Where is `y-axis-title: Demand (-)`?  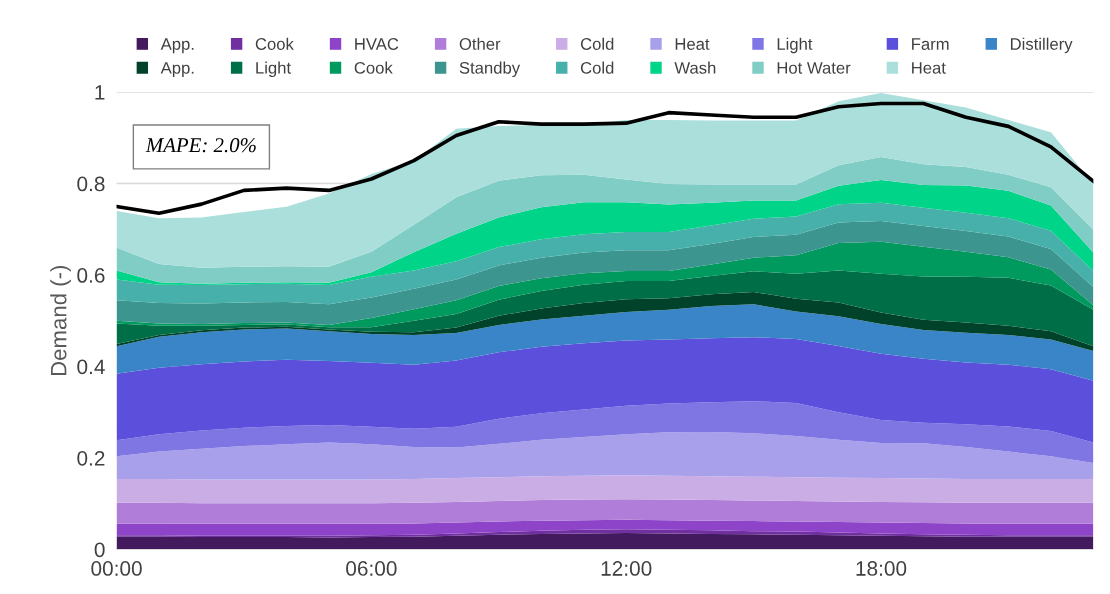
y-axis-title: Demand (-) is located at coordinates (60, 320).